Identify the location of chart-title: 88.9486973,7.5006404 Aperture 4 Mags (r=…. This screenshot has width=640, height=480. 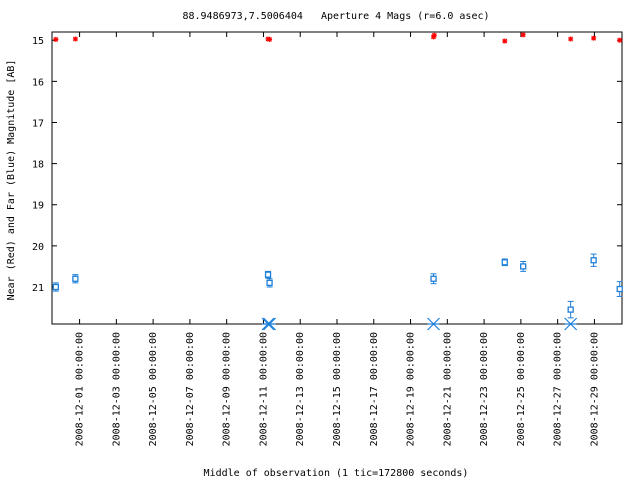
(335, 16).